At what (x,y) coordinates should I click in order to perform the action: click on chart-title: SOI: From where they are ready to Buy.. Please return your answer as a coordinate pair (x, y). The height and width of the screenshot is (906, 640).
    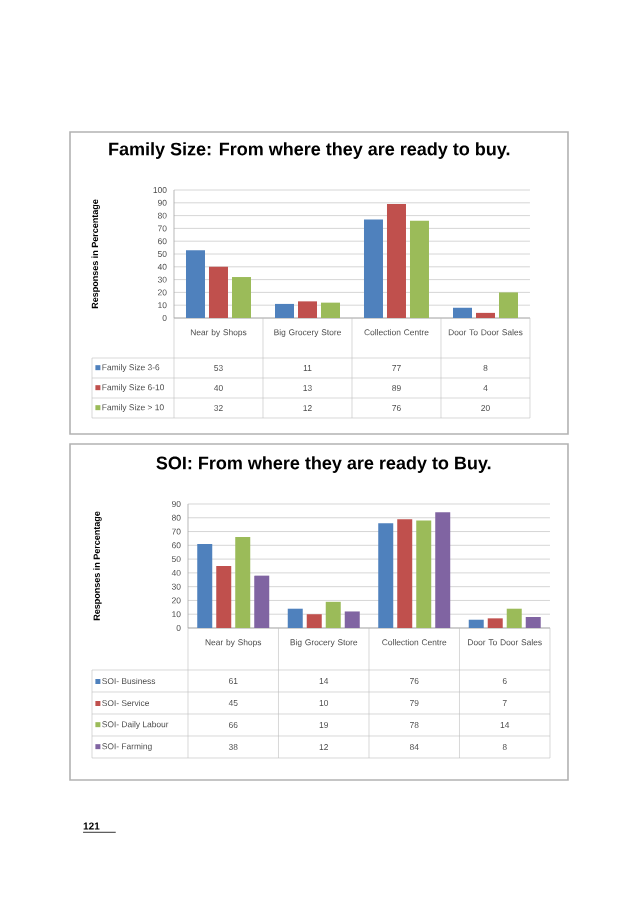
    Looking at the image, I should click on (323, 464).